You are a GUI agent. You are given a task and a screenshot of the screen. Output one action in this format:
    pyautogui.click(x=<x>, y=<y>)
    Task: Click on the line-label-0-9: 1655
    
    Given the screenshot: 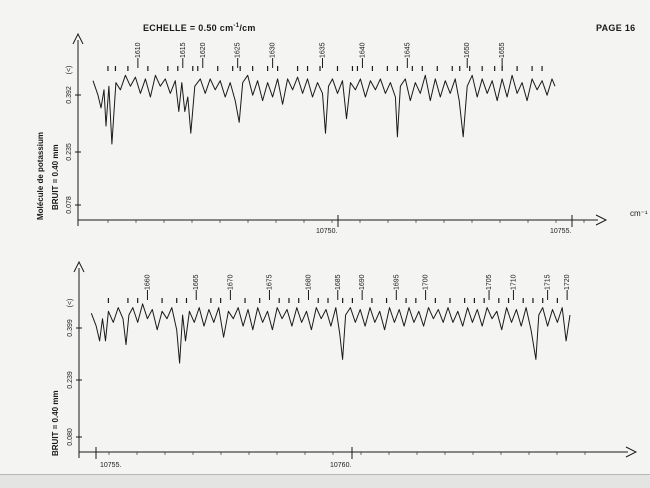 What is the action you would take?
    pyautogui.click(x=502, y=50)
    